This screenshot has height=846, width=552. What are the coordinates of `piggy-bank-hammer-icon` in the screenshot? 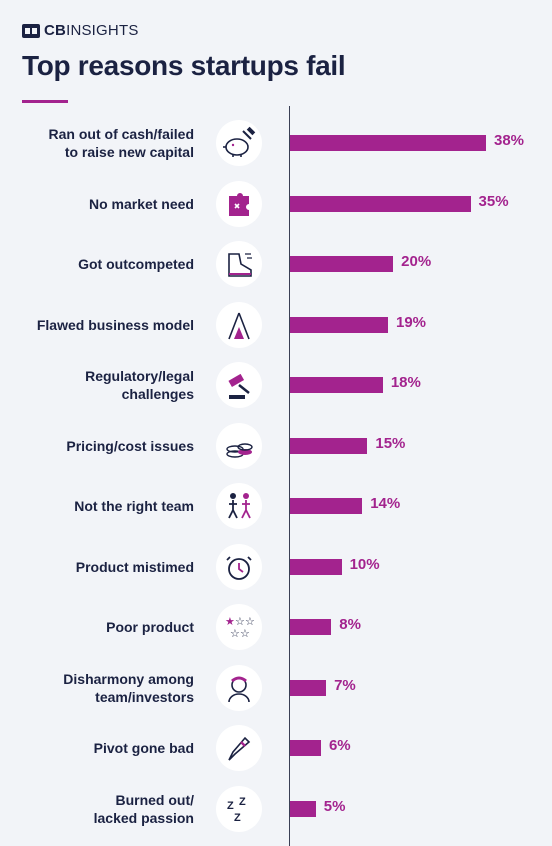 It's located at (239, 143).